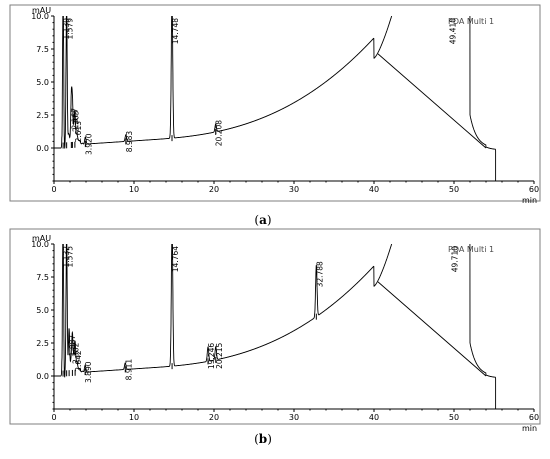 This screenshot has width=550, height=459. Describe the element at coordinates (219, 355) in the screenshot. I see `peak-label: 20.215` at that location.